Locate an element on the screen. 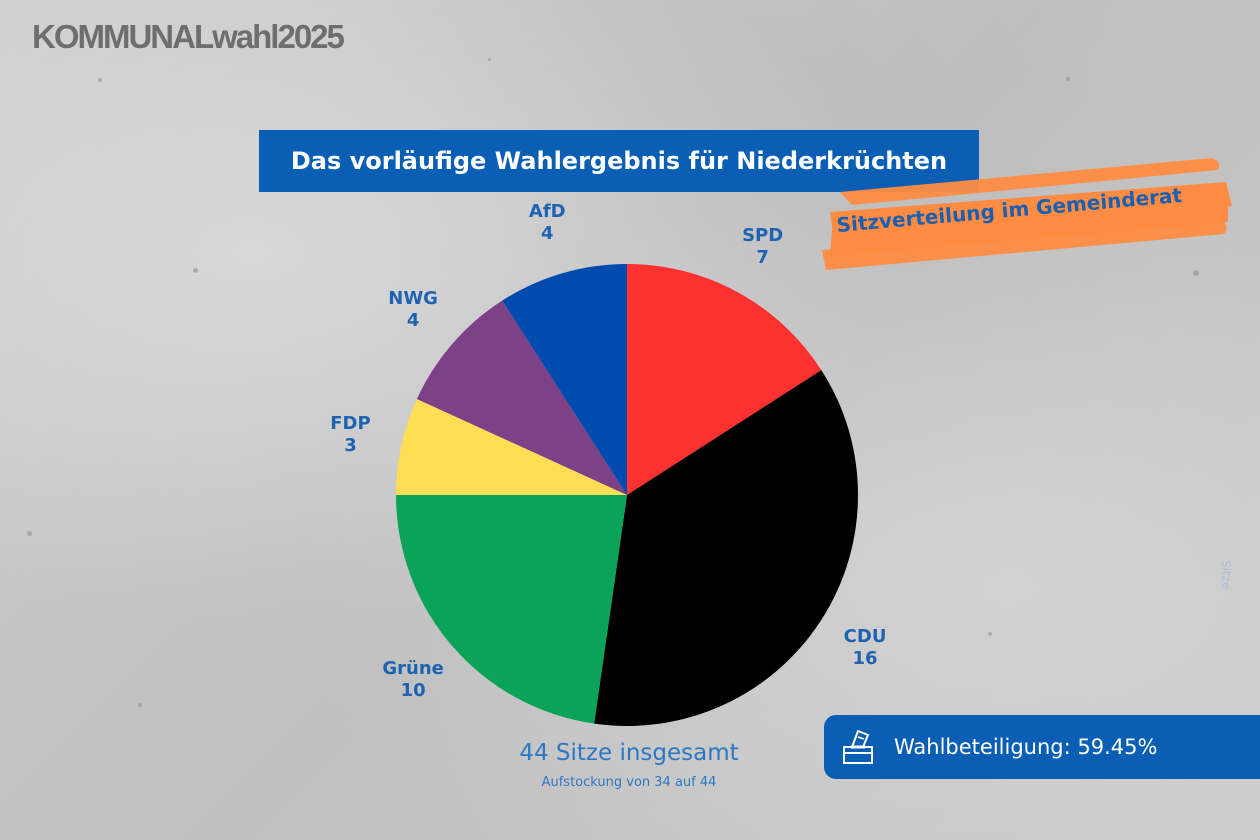 This screenshot has width=1260, height=840. brush-stroke is located at coordinates (1027, 214).